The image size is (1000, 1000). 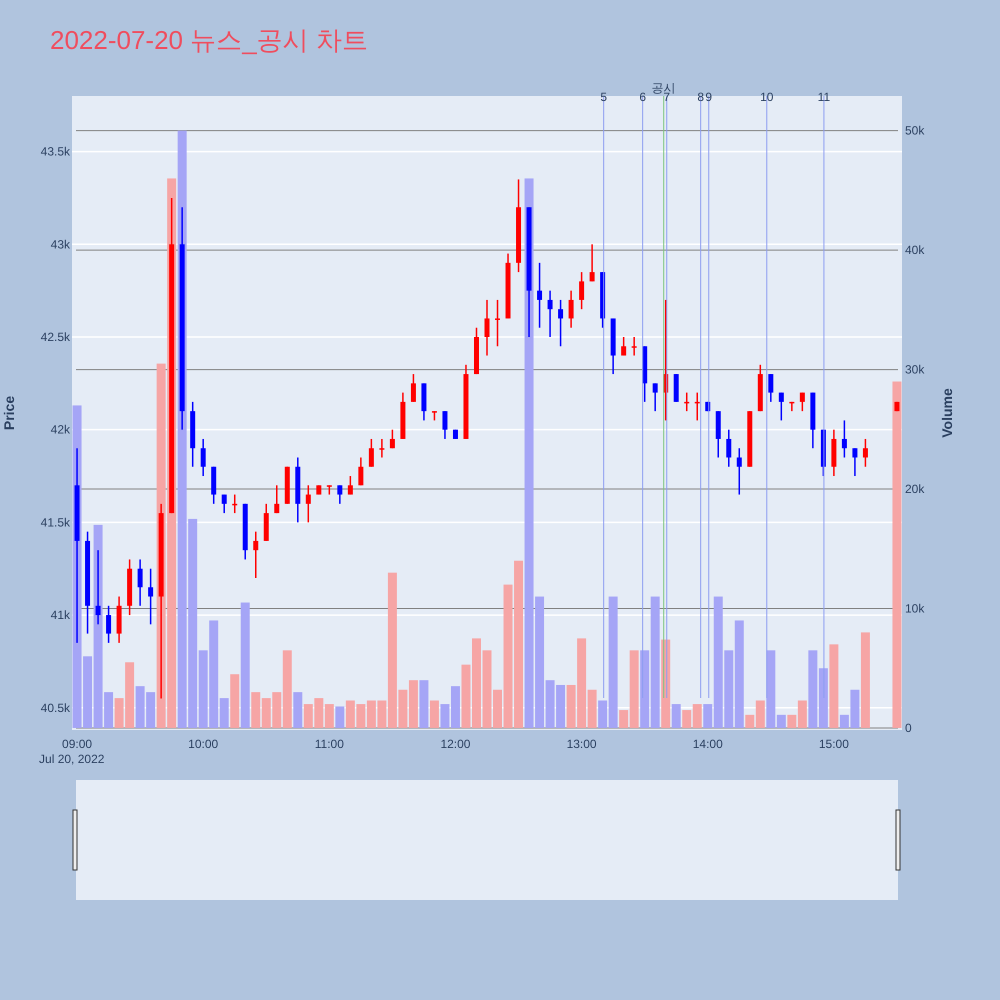 What do you see at coordinates (203, 744) in the screenshot?
I see `x-tick-label: 10:00` at bounding box center [203, 744].